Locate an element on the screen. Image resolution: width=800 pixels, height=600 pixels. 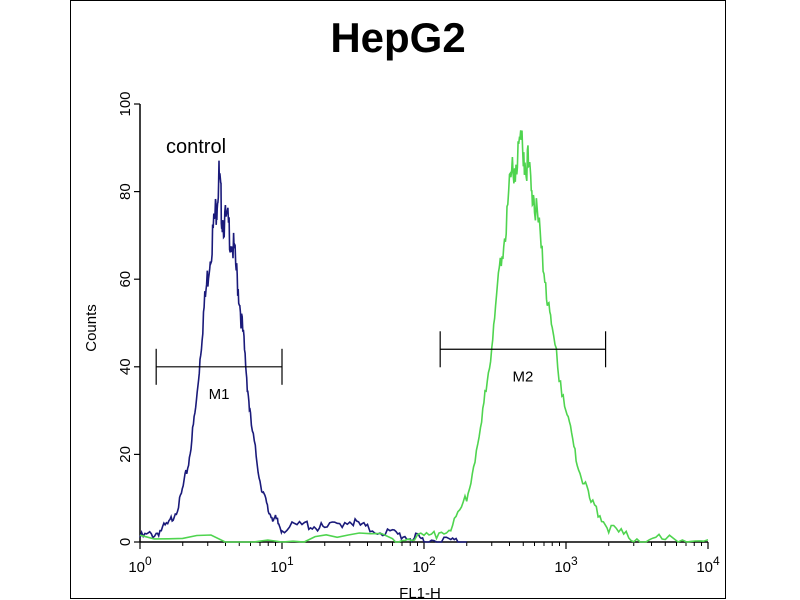
y-tick-label: 0 is located at coordinates (125, 542).